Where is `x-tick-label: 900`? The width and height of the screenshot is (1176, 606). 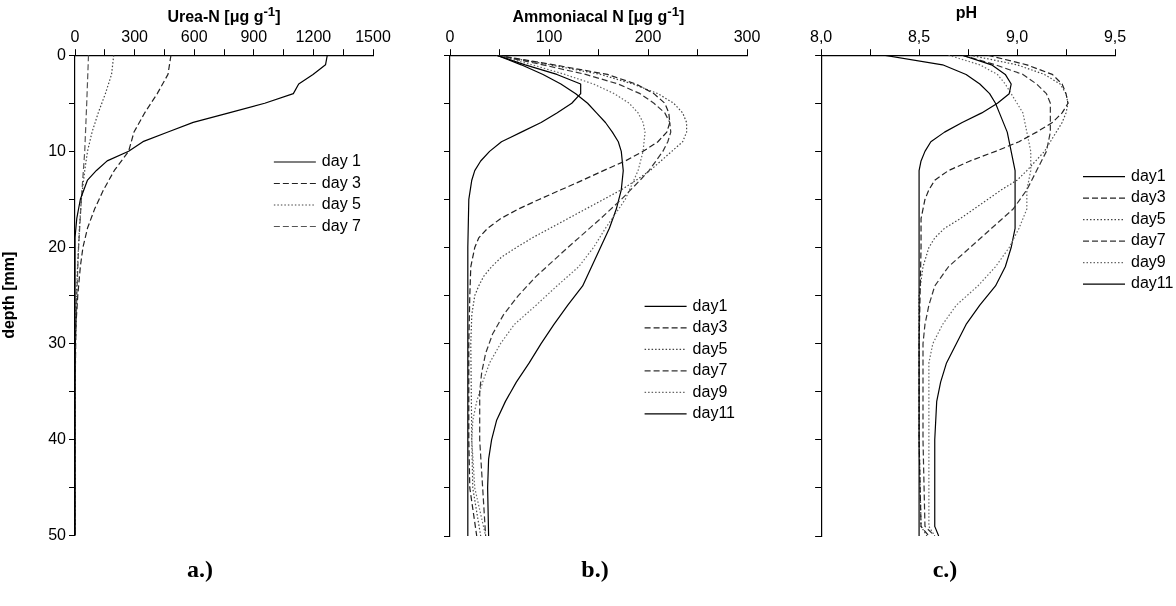 x-tick-label: 900 is located at coordinates (254, 37).